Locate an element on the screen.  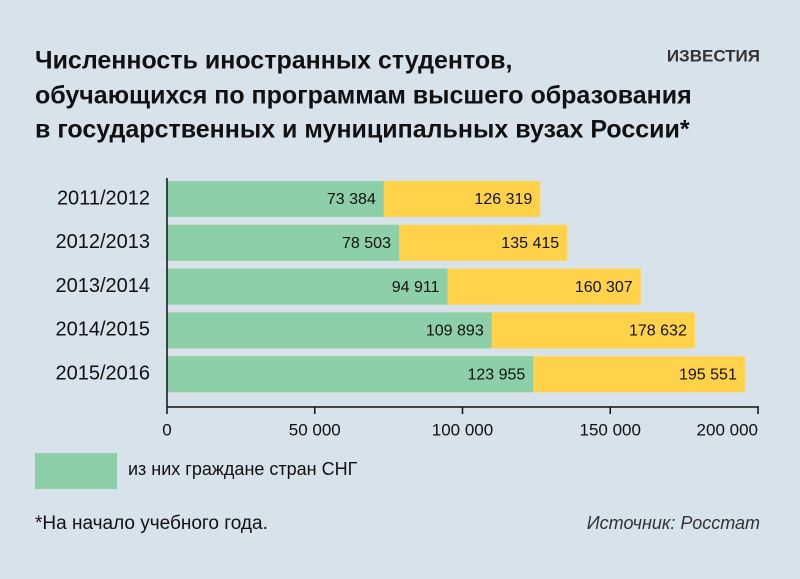
x-tick-label: 50 000 is located at coordinates (315, 429).